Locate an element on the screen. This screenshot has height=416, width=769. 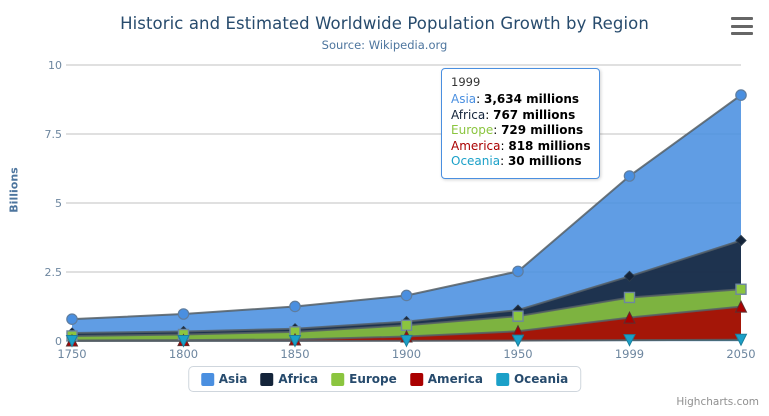
chart-legend: Asia Africa Europe America Oceania is located at coordinates (384, 379).